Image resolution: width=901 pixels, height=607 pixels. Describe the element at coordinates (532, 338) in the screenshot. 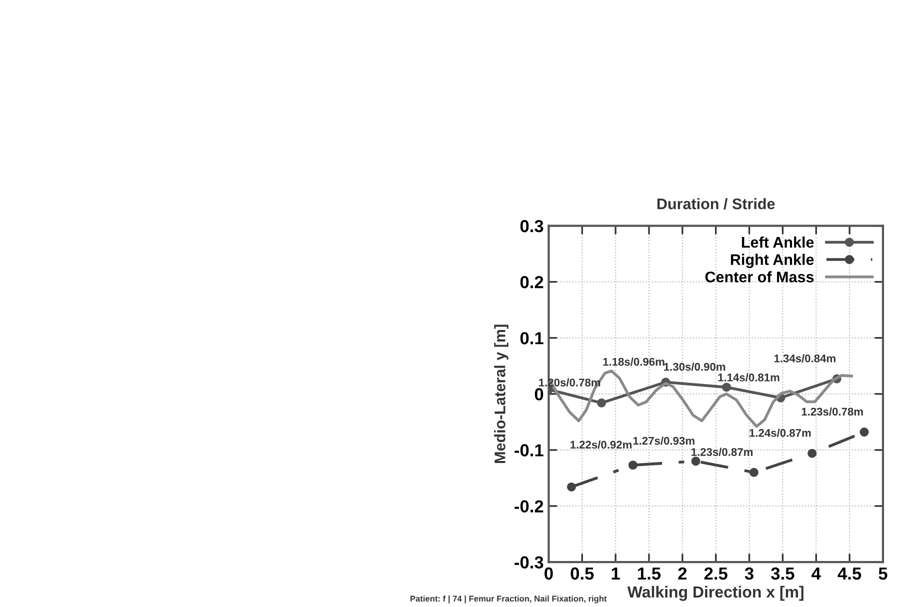

I see `y-tick-label: 0.1` at that location.